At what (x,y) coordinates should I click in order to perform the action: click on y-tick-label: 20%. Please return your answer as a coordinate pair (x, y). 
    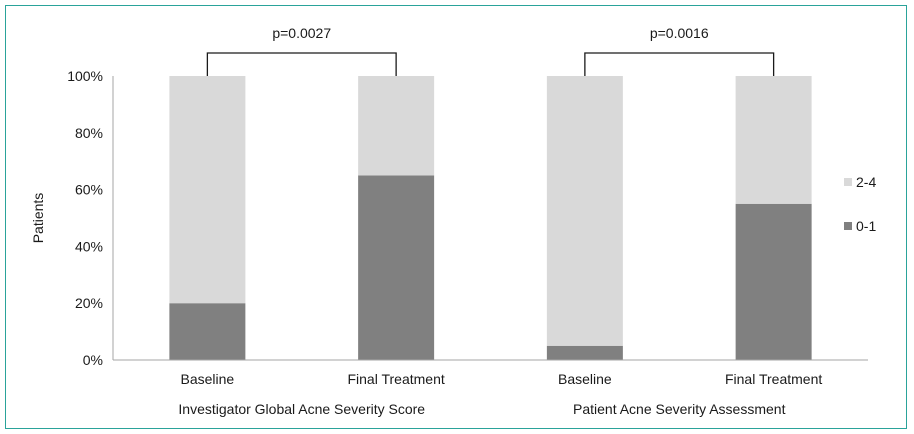
    Looking at the image, I should click on (89, 303).